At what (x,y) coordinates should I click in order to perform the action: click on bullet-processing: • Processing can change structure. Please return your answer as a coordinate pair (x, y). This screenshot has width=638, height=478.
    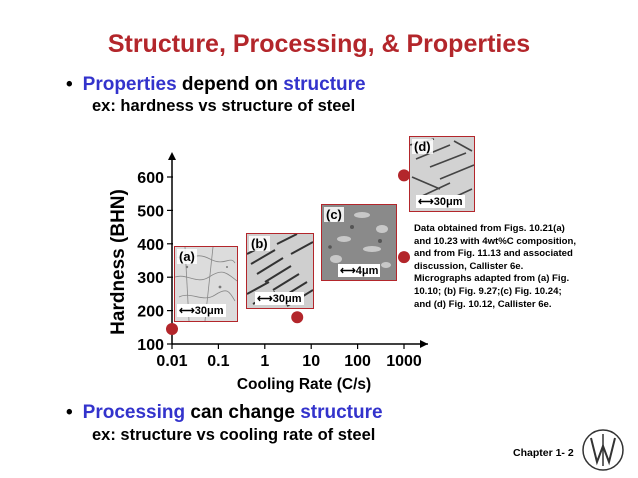
    Looking at the image, I should click on (224, 413).